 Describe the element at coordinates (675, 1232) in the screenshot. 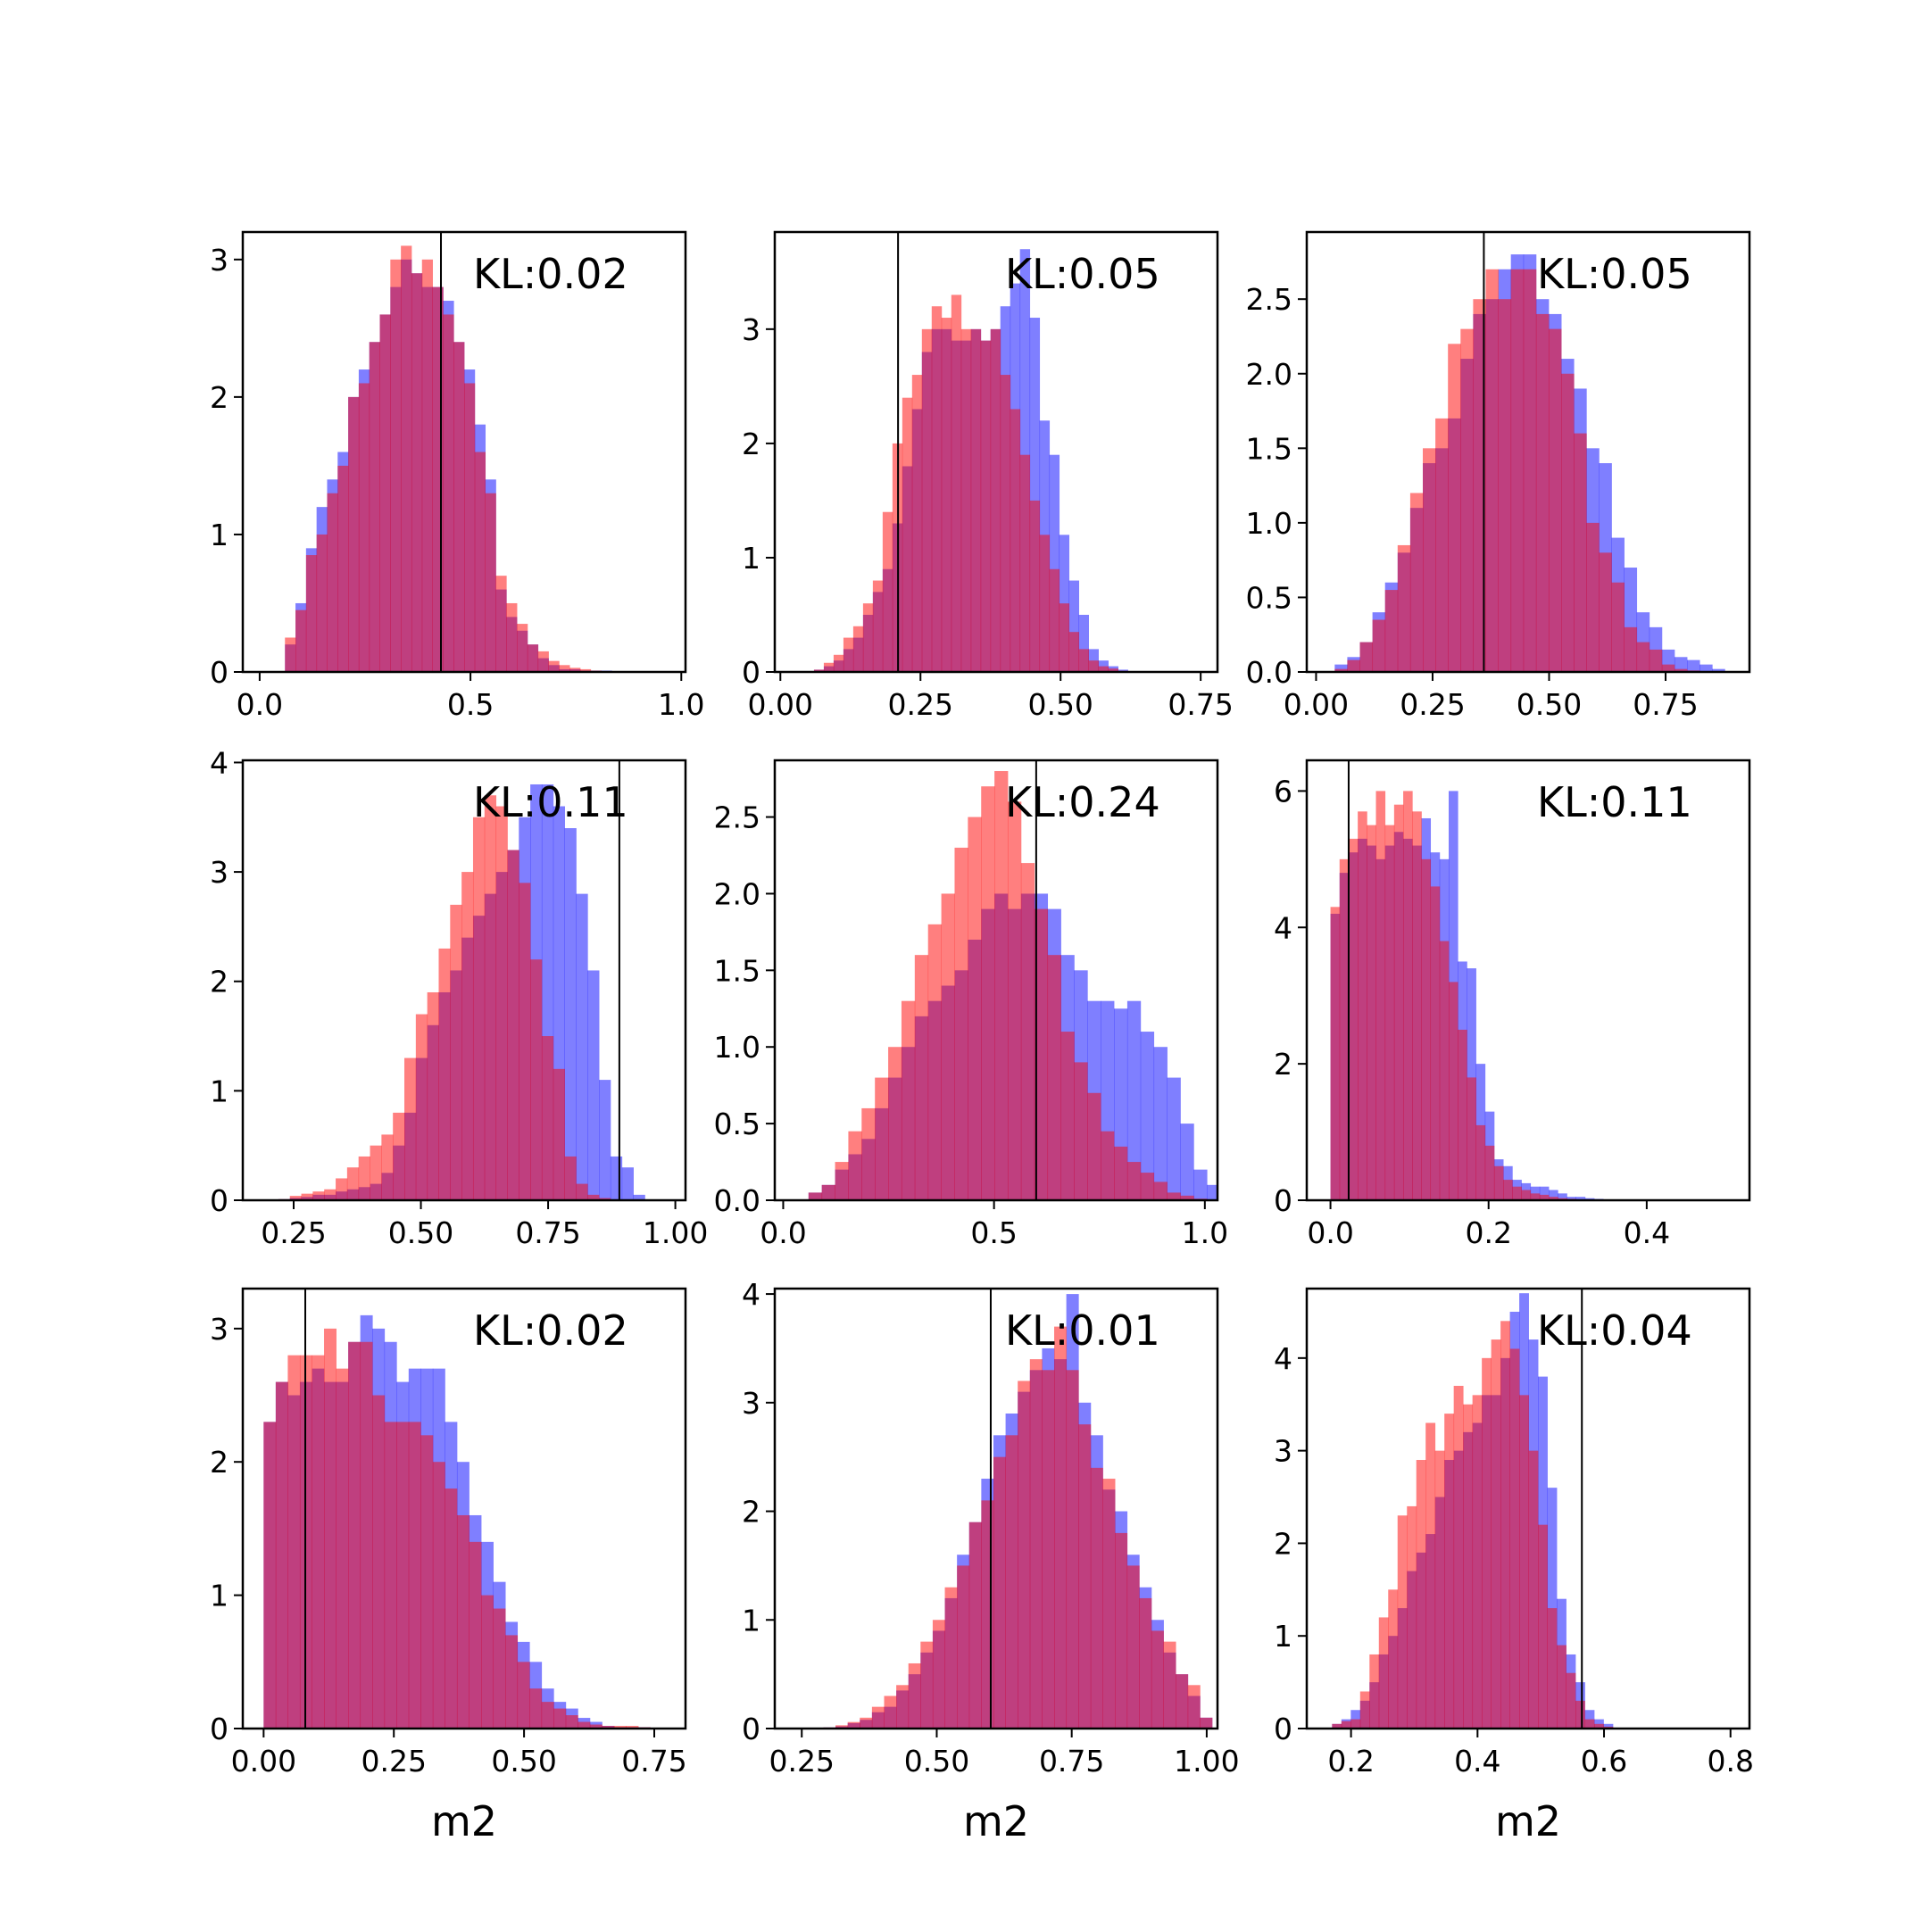

I see `x-tick-label: 1.00` at that location.